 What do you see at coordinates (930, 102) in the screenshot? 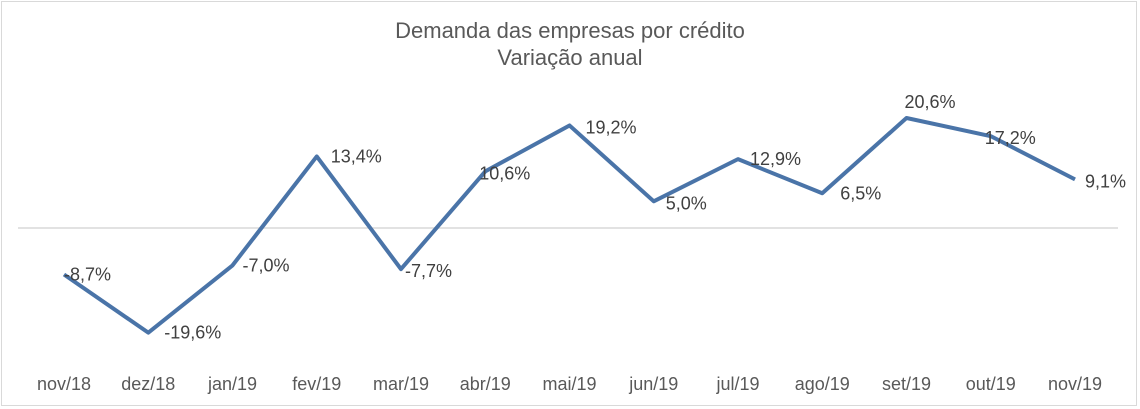
I see `data-label: 20,6%` at bounding box center [930, 102].